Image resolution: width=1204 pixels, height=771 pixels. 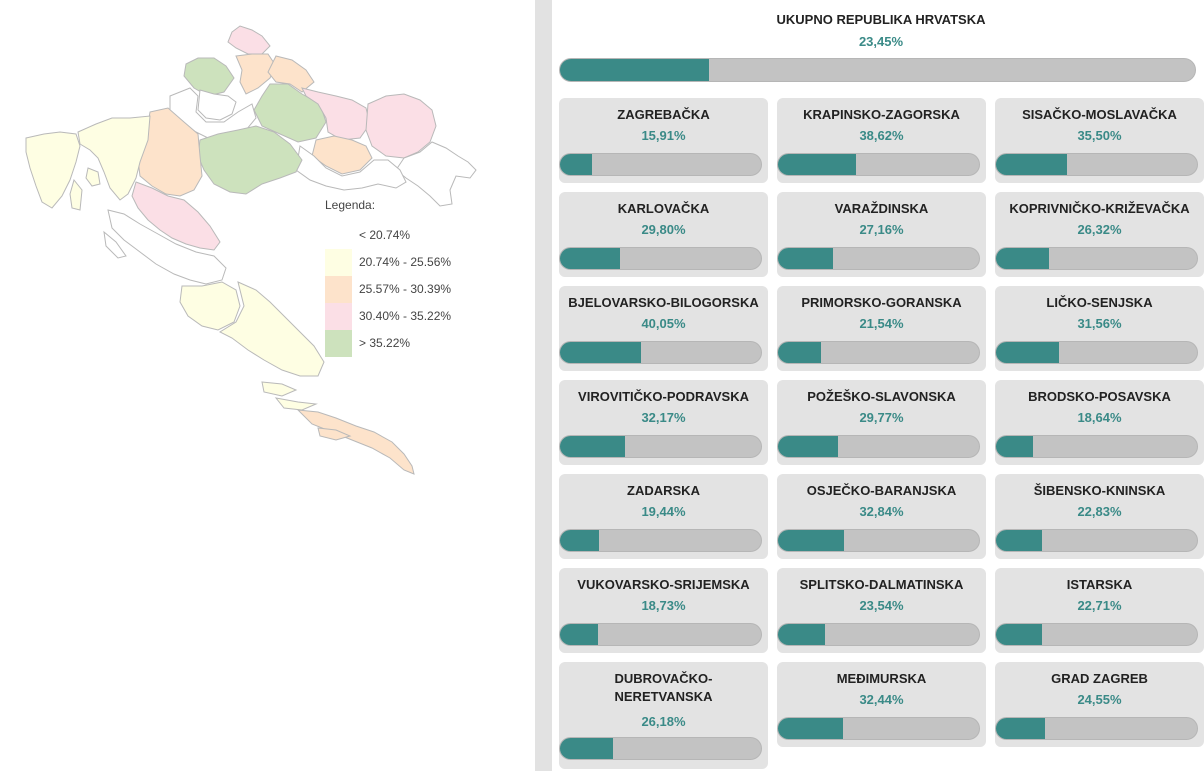 I want to click on map-region-varazdinska, so click(x=256, y=74).